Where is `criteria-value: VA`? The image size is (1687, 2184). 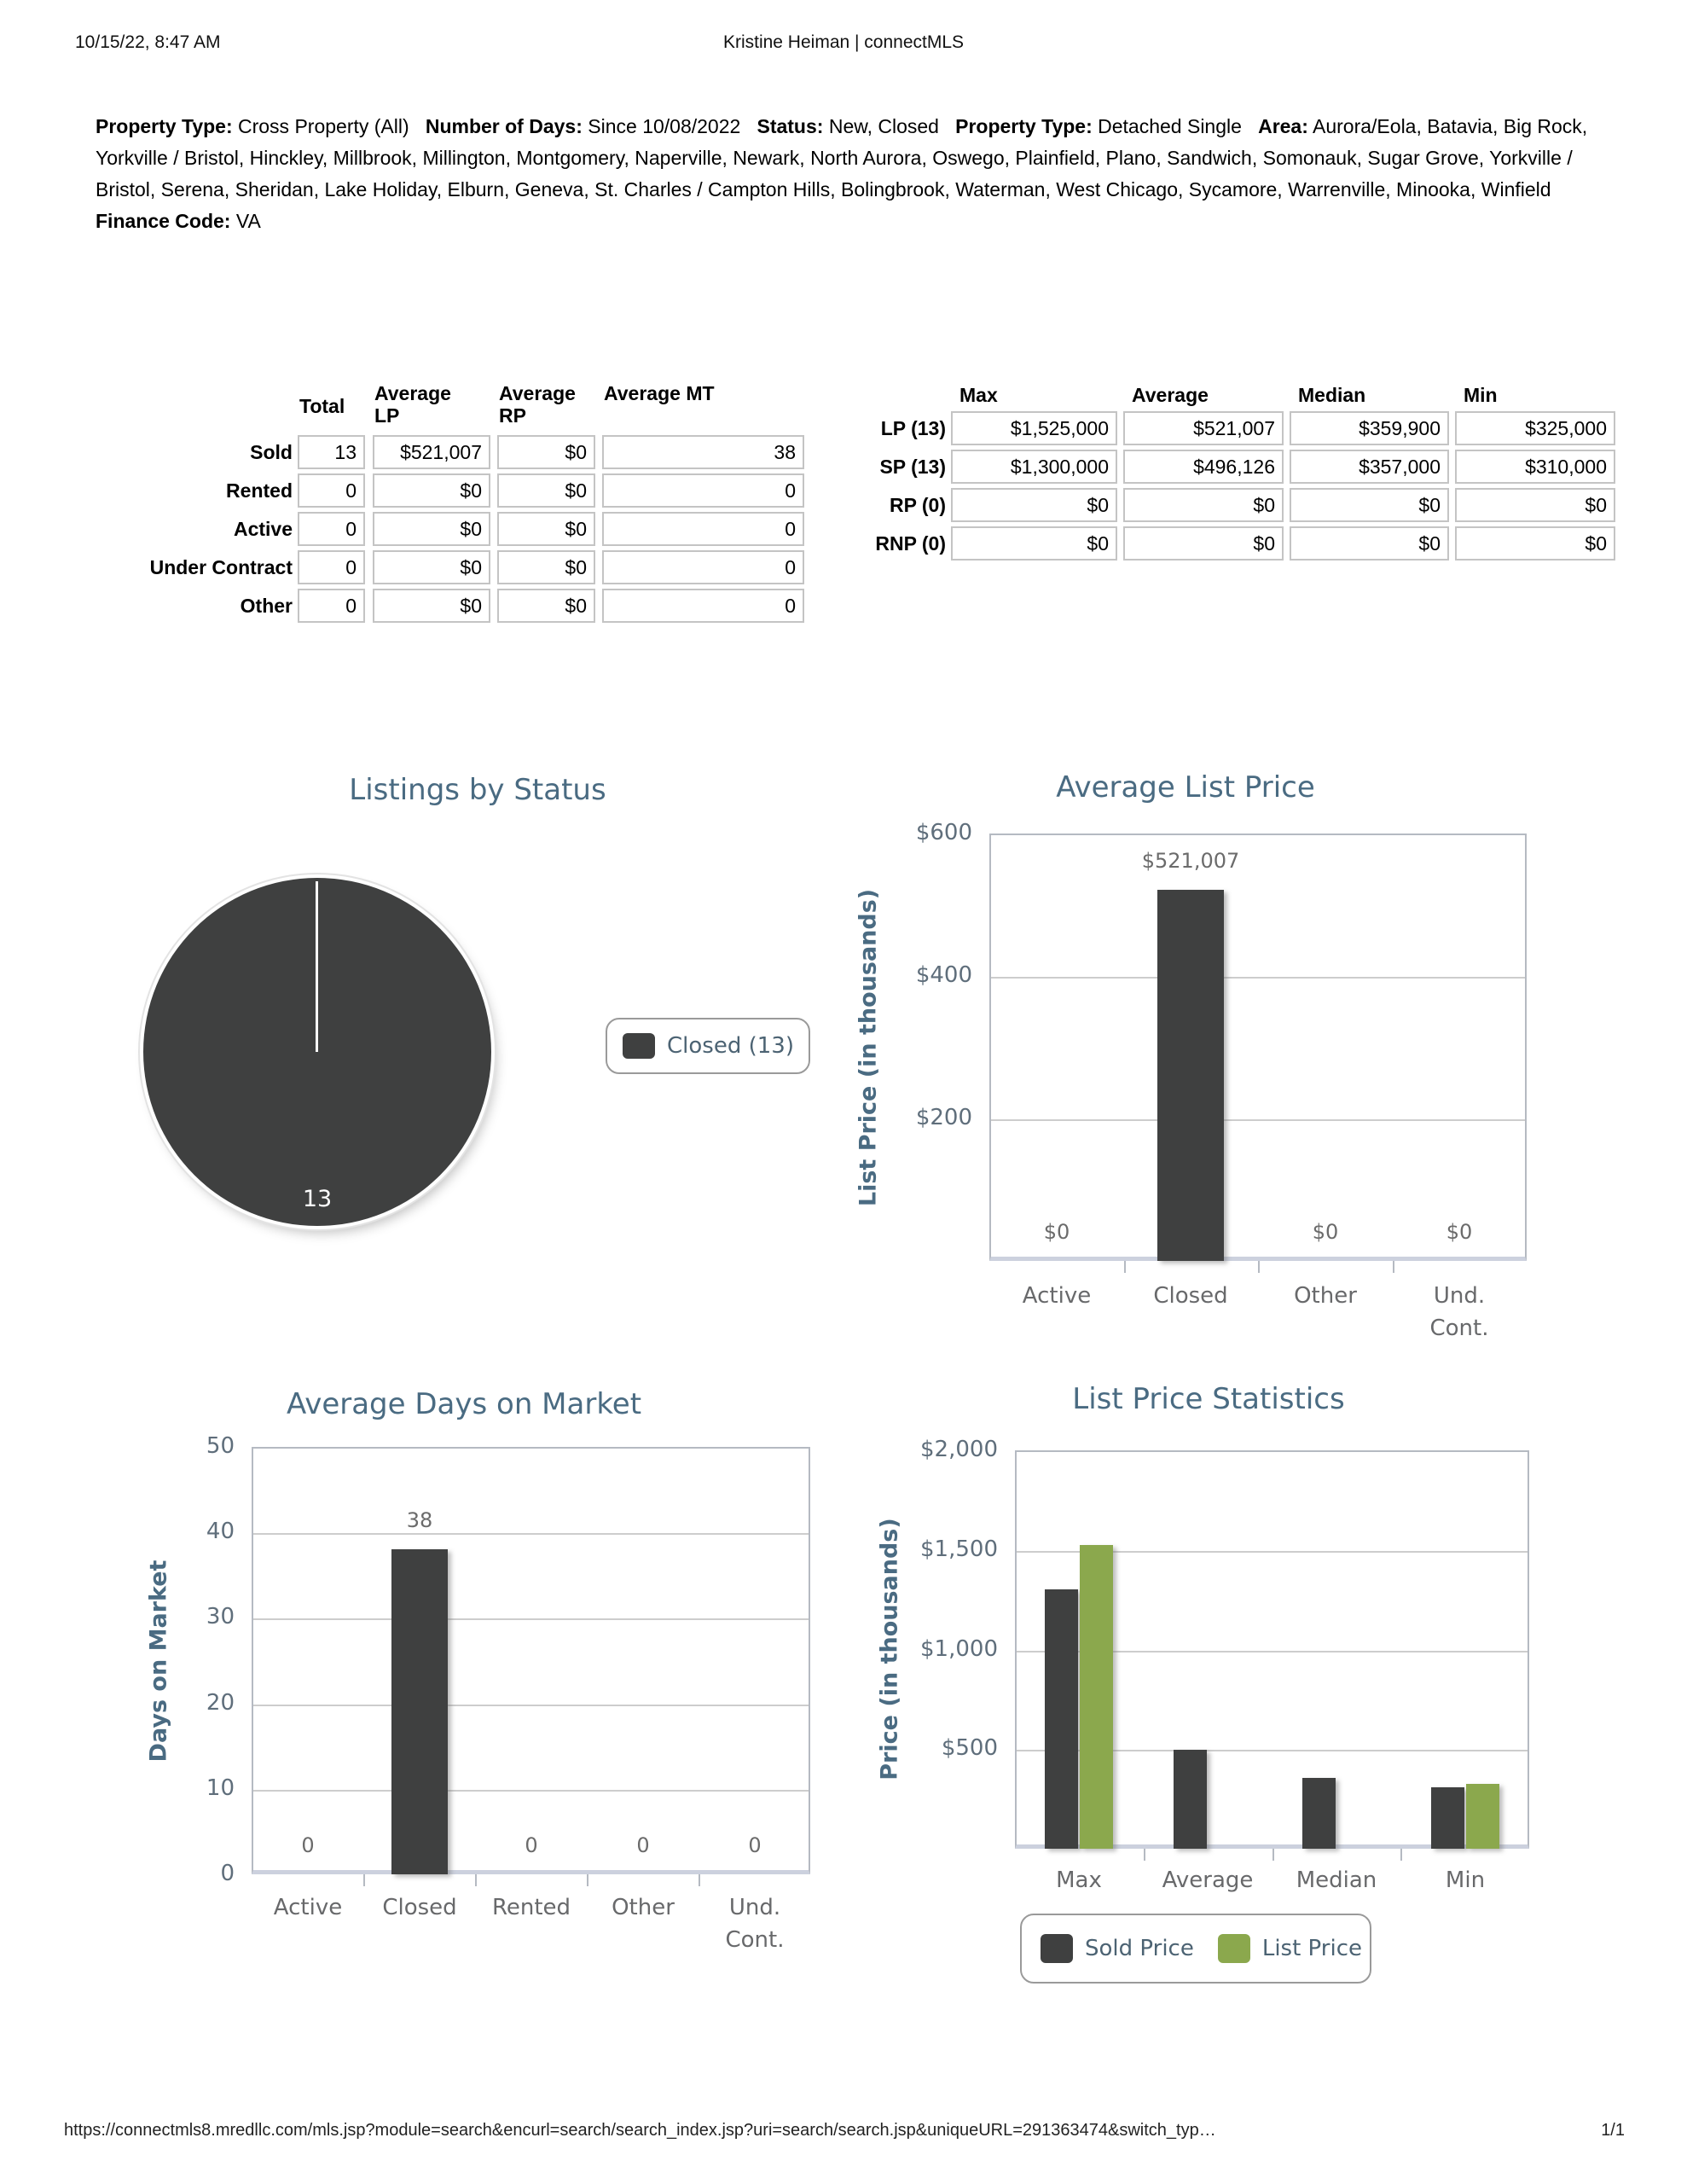
criteria-value: VA is located at coordinates (246, 221).